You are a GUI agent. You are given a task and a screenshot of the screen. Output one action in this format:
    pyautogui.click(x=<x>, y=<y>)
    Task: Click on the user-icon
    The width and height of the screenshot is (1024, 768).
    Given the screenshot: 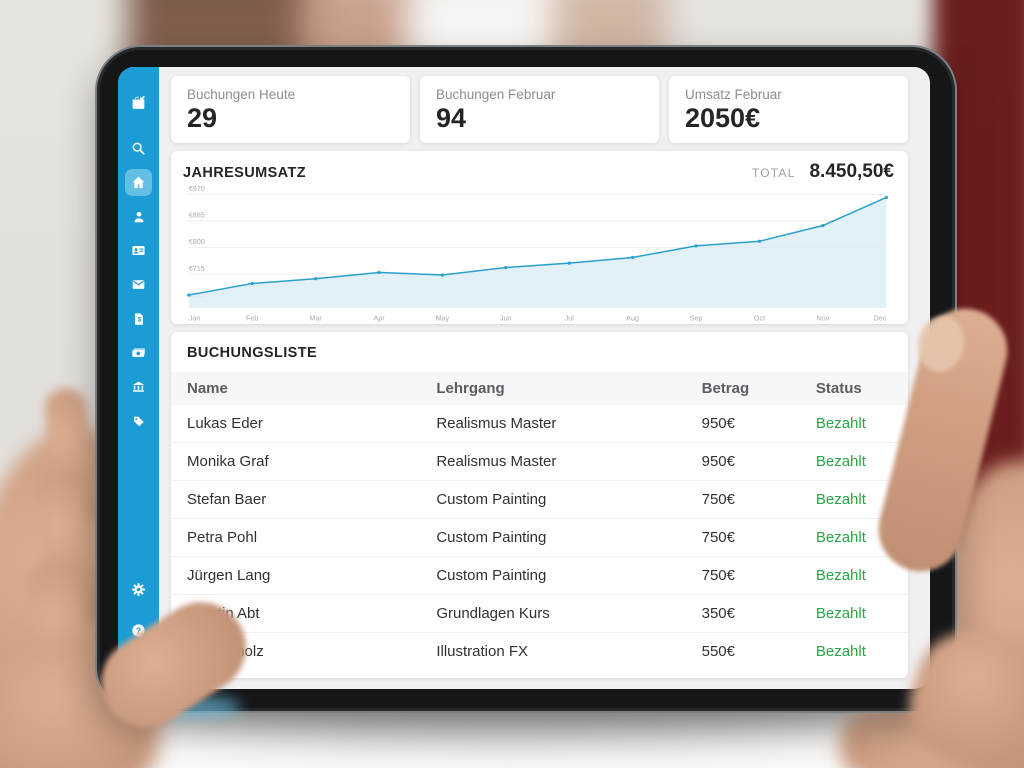 What is the action you would take?
    pyautogui.click(x=139, y=217)
    